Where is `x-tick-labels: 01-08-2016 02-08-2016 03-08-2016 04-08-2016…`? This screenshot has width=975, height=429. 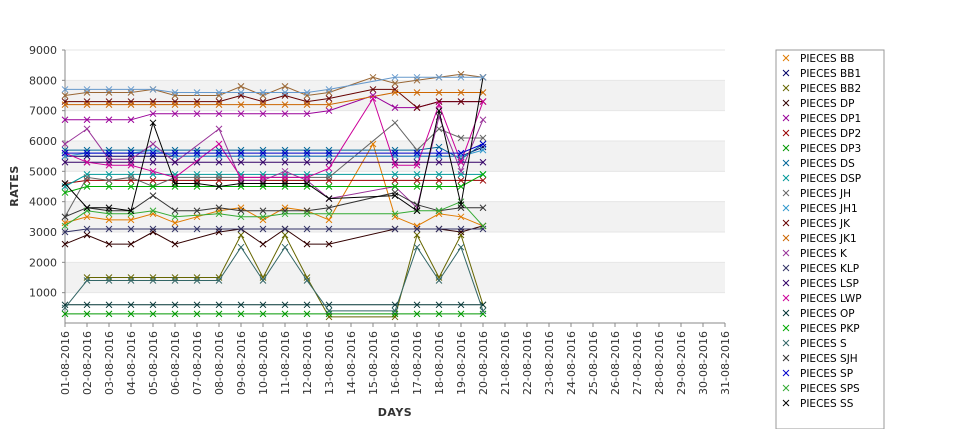
x-tick-labels: 01-08-2016 02-08-2016 03-08-2016 04-08-2016… is located at coordinates (395, 363).